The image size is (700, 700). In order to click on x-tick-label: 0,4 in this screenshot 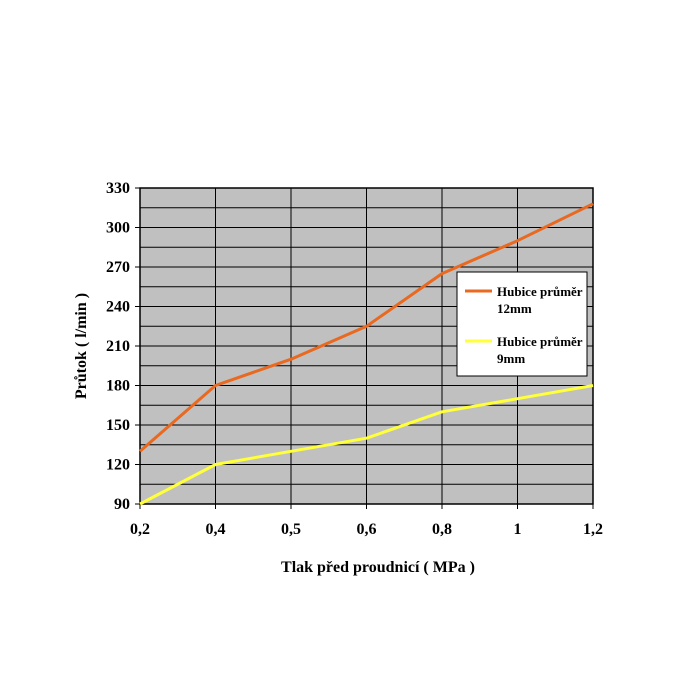, I will do `click(216, 529)`.